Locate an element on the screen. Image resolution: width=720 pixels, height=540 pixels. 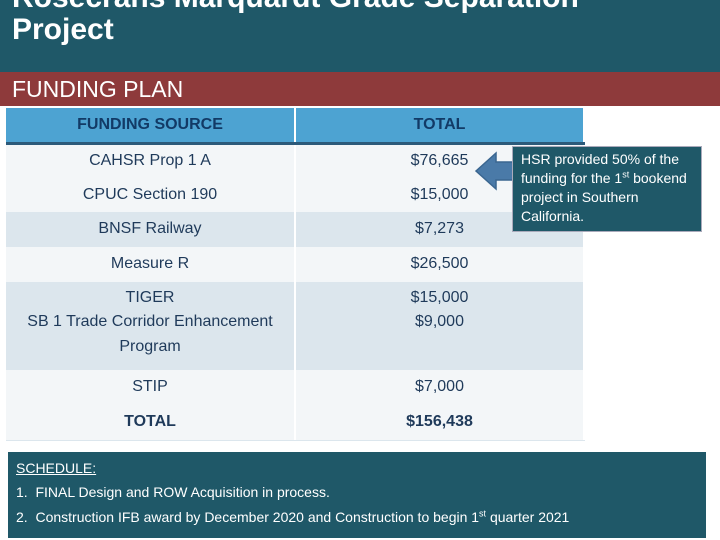
table-header-row: FUNDING SOURCE TOTAL is located at coordinates (295, 126).